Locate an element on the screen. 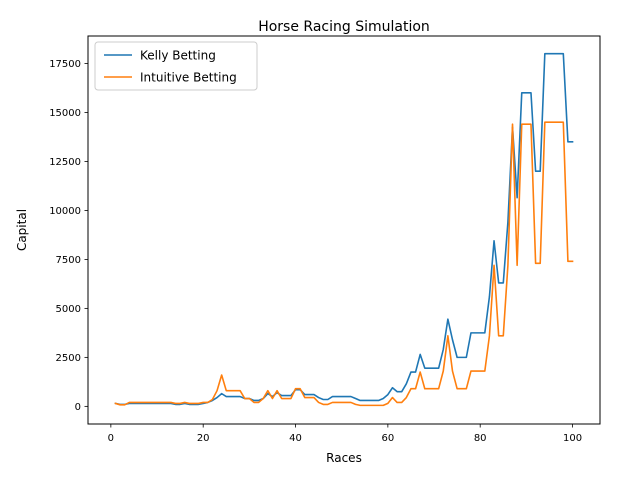  legend-label-kelly-betting: Kelly Betting is located at coordinates (178, 56).